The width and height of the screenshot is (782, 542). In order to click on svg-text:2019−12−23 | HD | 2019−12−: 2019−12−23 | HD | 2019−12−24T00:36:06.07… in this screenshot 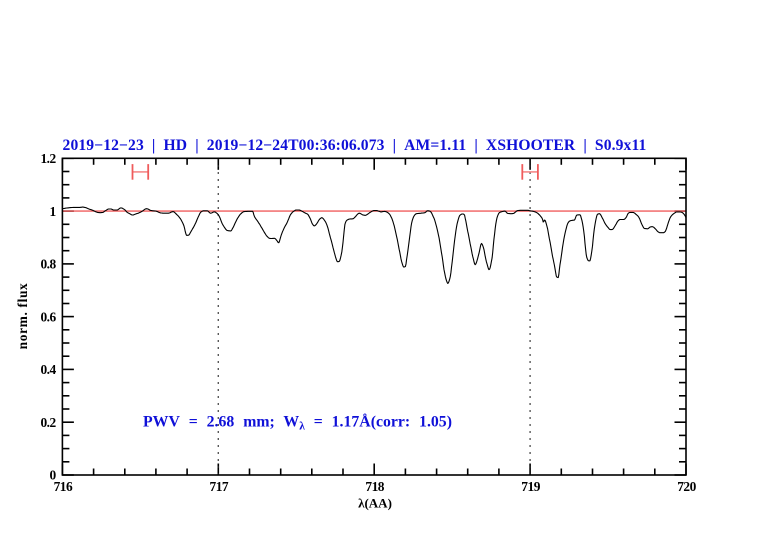, I will do `click(355, 145)`.